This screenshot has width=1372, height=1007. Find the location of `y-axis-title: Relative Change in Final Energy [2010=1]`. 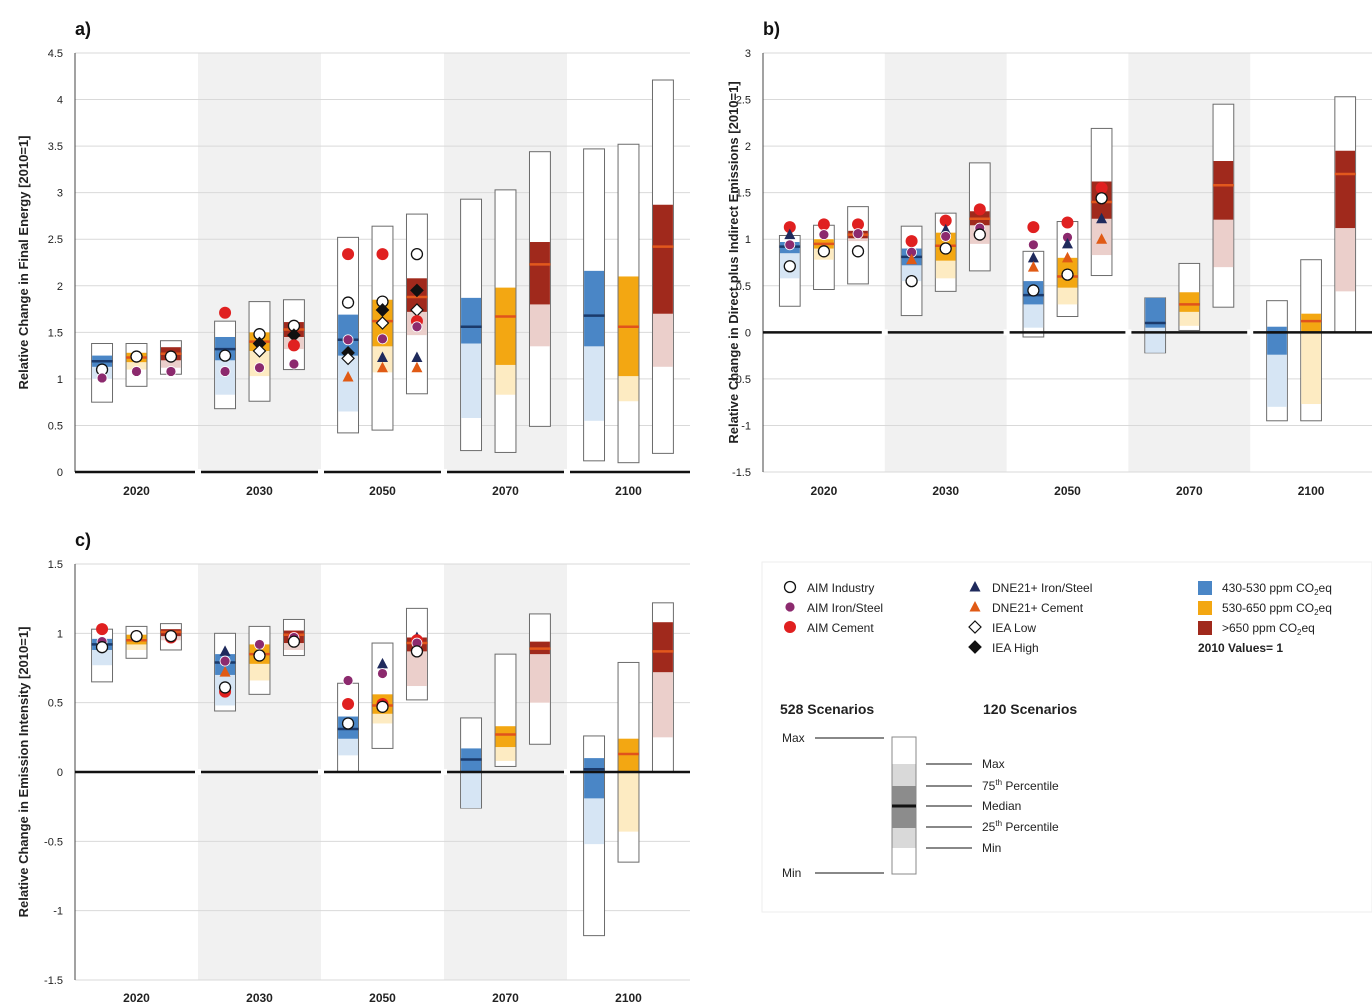

y-axis-title: Relative Change in Final Energy [2010=1] is located at coordinates (23, 263).